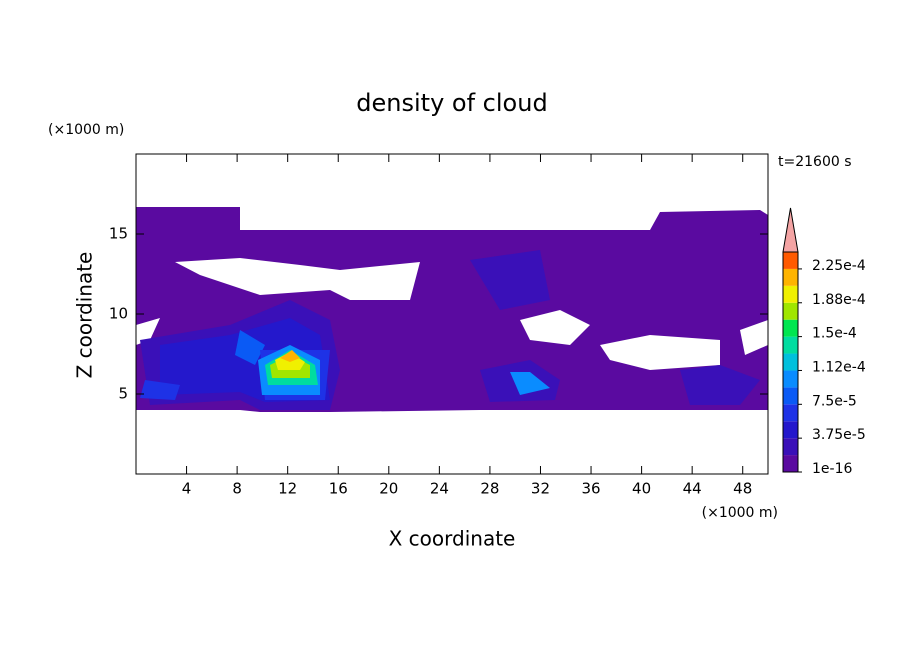  Describe the element at coordinates (834, 401) in the screenshot. I see `colorbar-tick-label: 7.5e-5` at that location.